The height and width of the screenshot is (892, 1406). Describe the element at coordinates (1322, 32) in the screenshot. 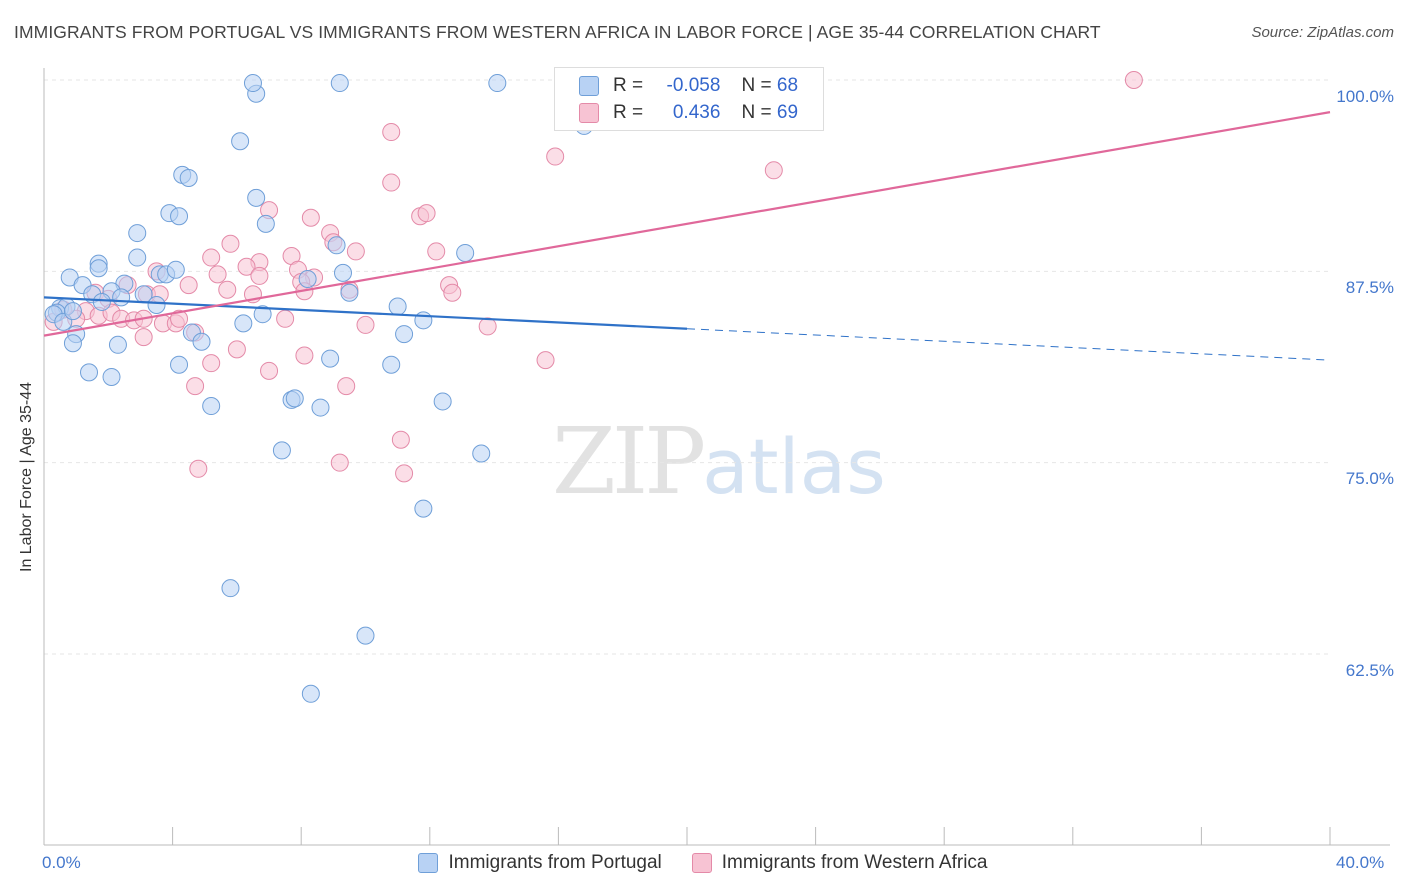

I see `source-label: Source: ZipAtlas.com` at that location.